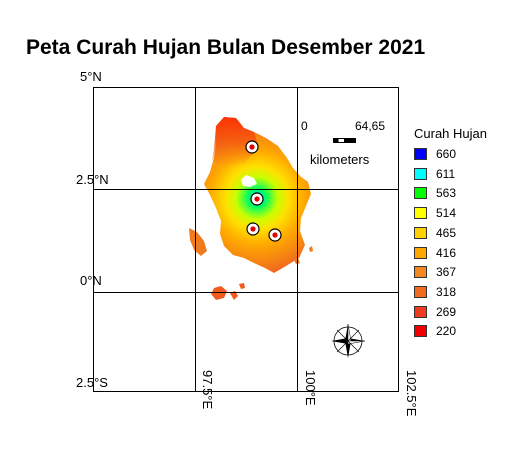  I want to click on nias-island, so click(198, 242).